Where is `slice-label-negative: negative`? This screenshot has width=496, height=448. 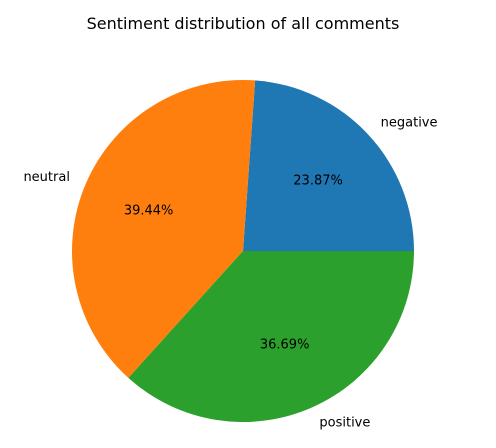 slice-label-negative: negative is located at coordinates (409, 122).